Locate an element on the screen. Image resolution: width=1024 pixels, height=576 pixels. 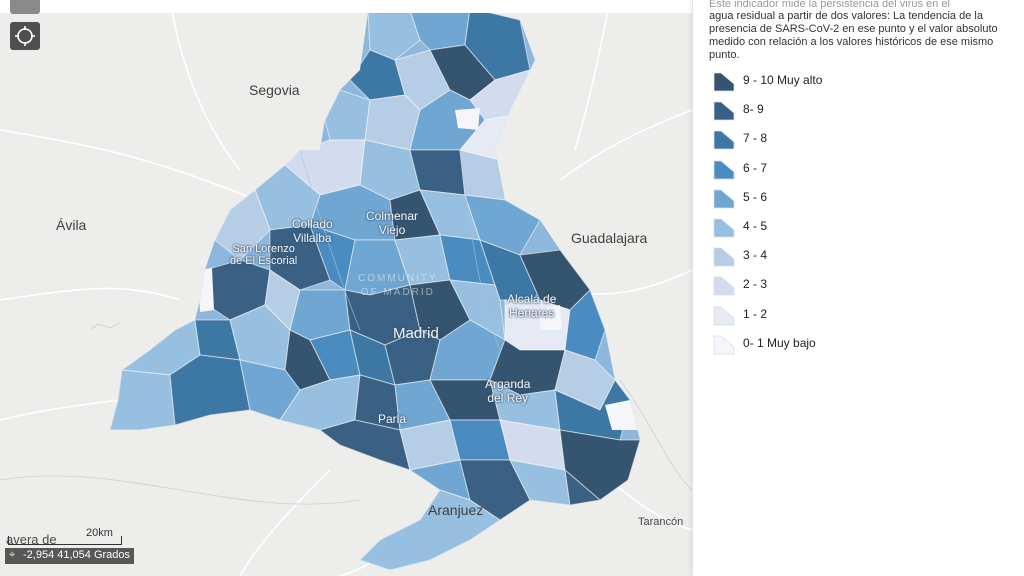
cursor-icon: ⌖ is located at coordinates (12, 555).